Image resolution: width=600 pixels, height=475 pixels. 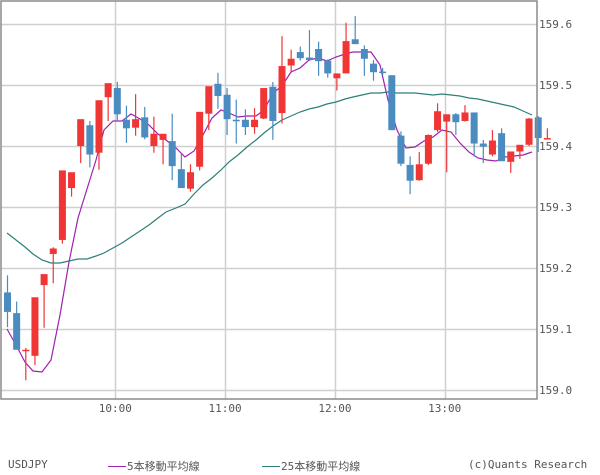 I want to click on x-tick-label: 12:00, so click(x=334, y=408).